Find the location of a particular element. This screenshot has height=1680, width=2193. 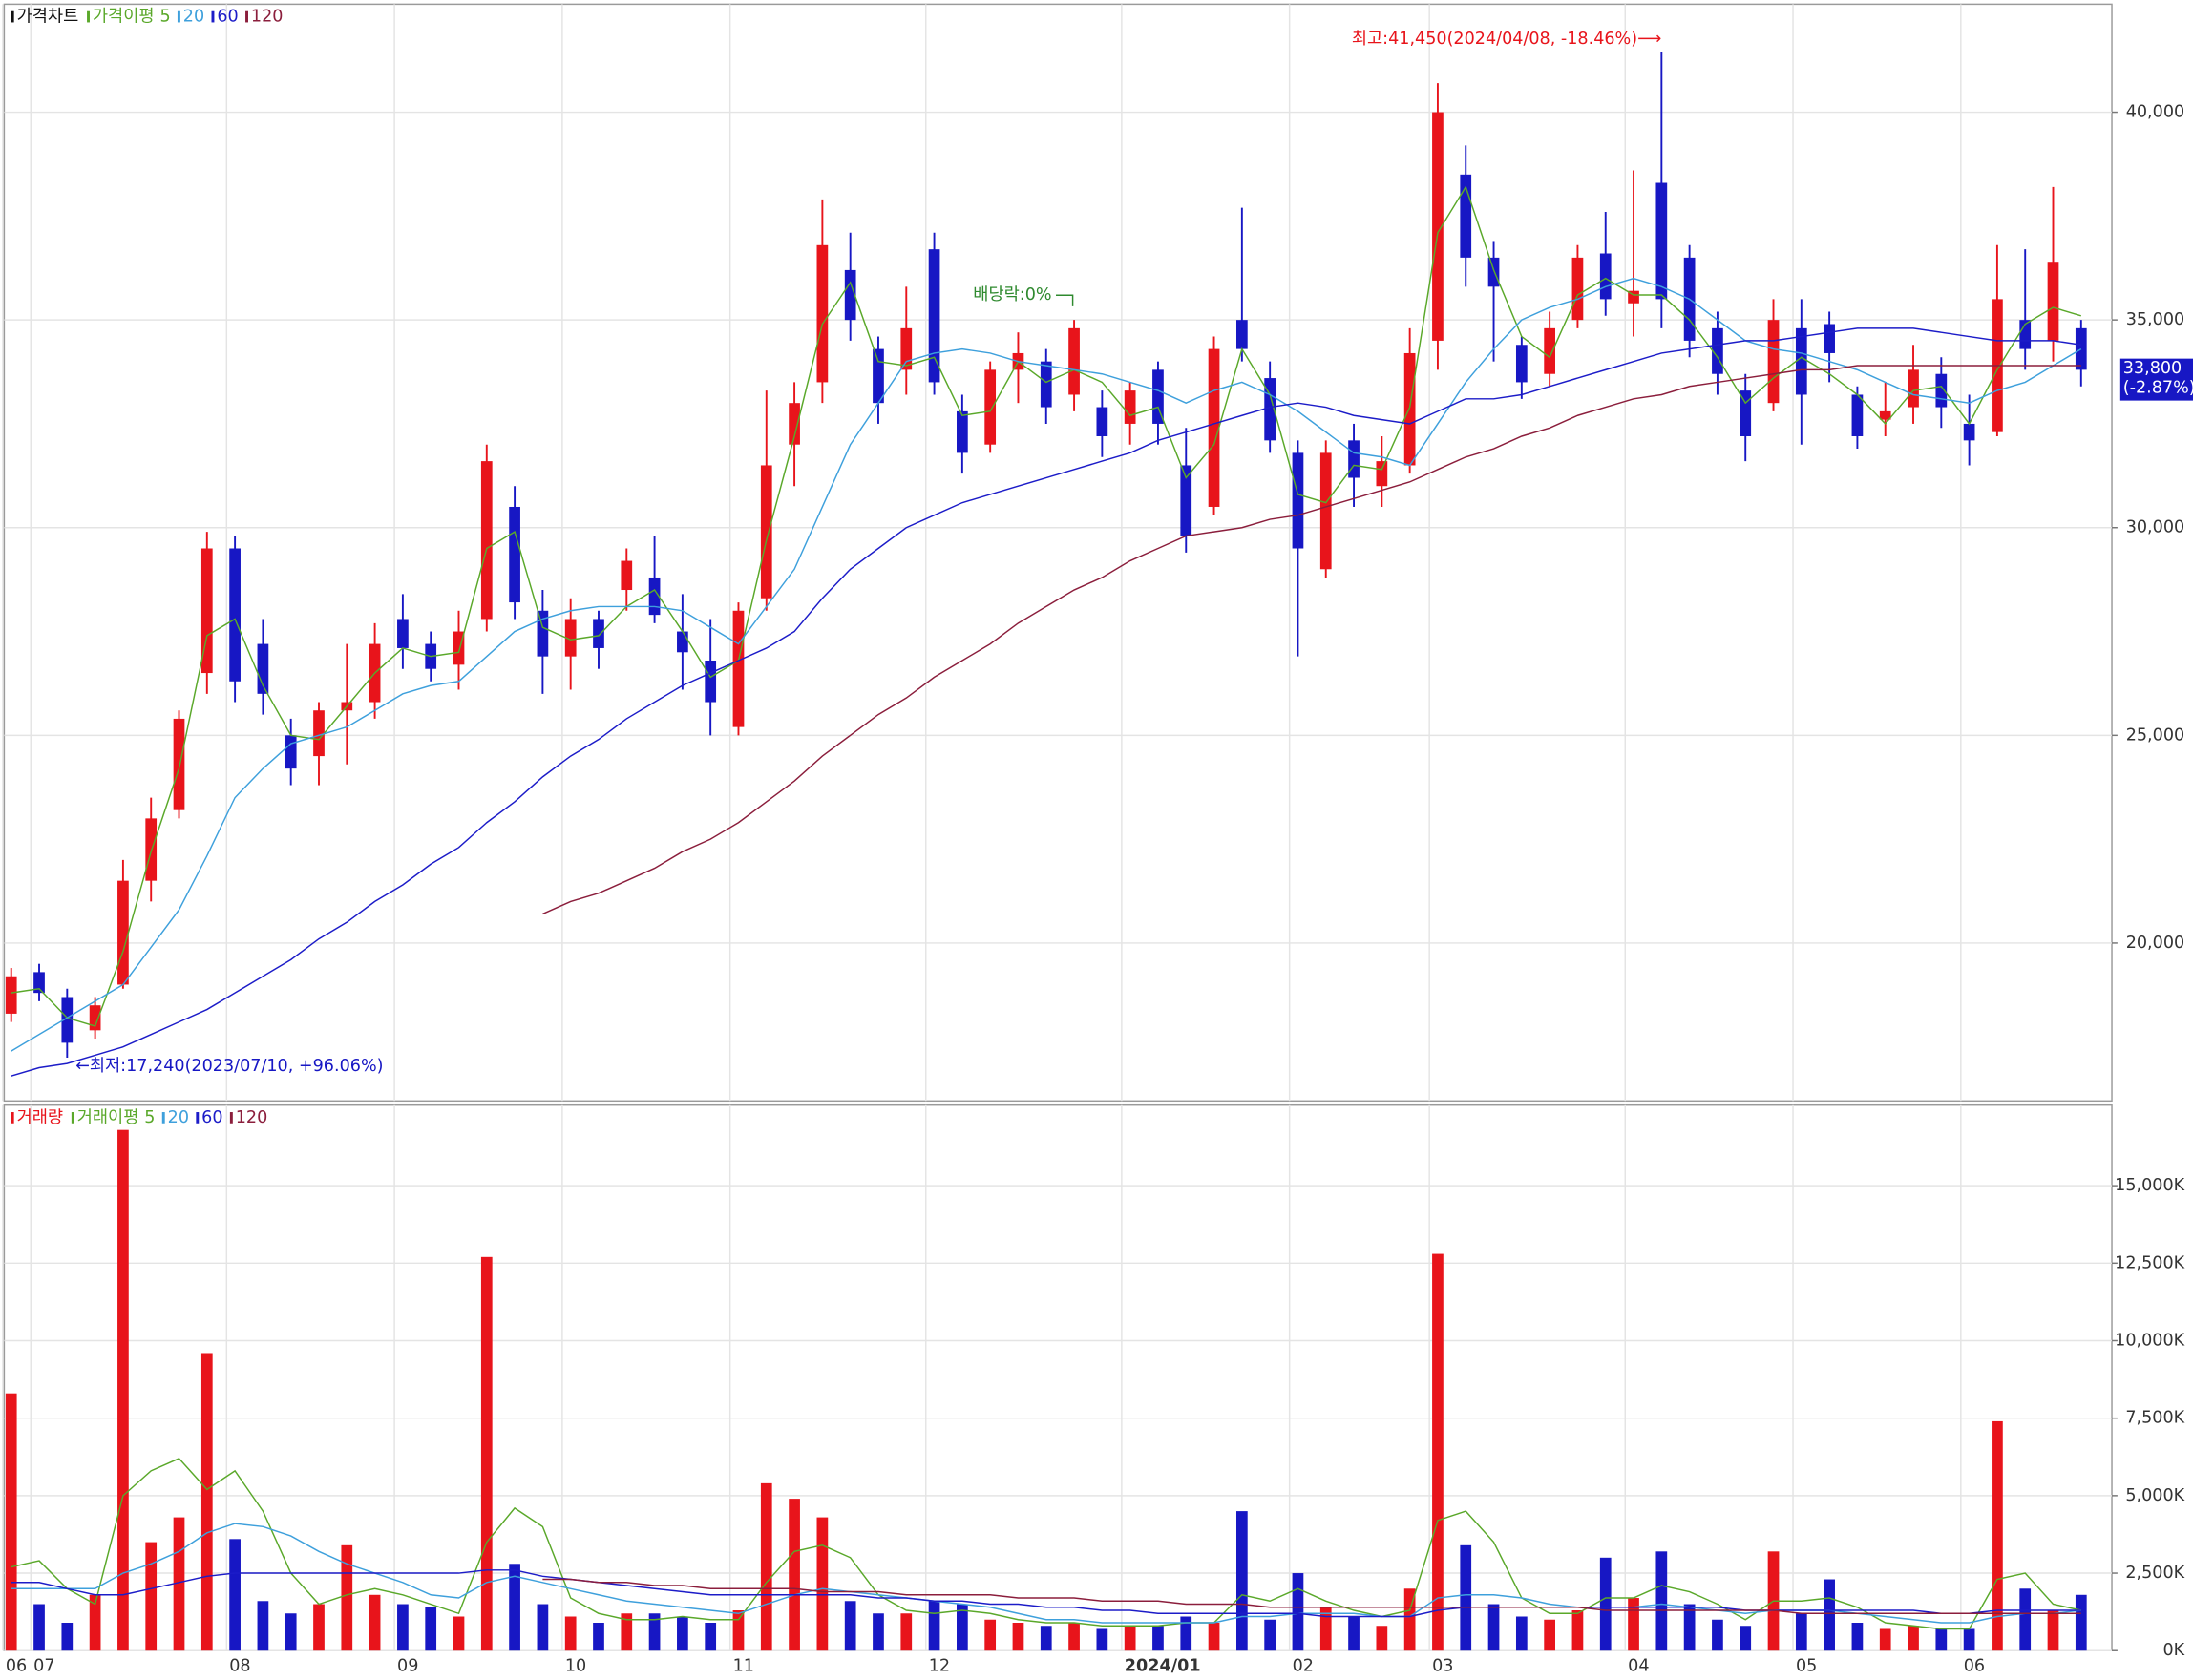

legend-entry: 60 is located at coordinates (211, 1117).